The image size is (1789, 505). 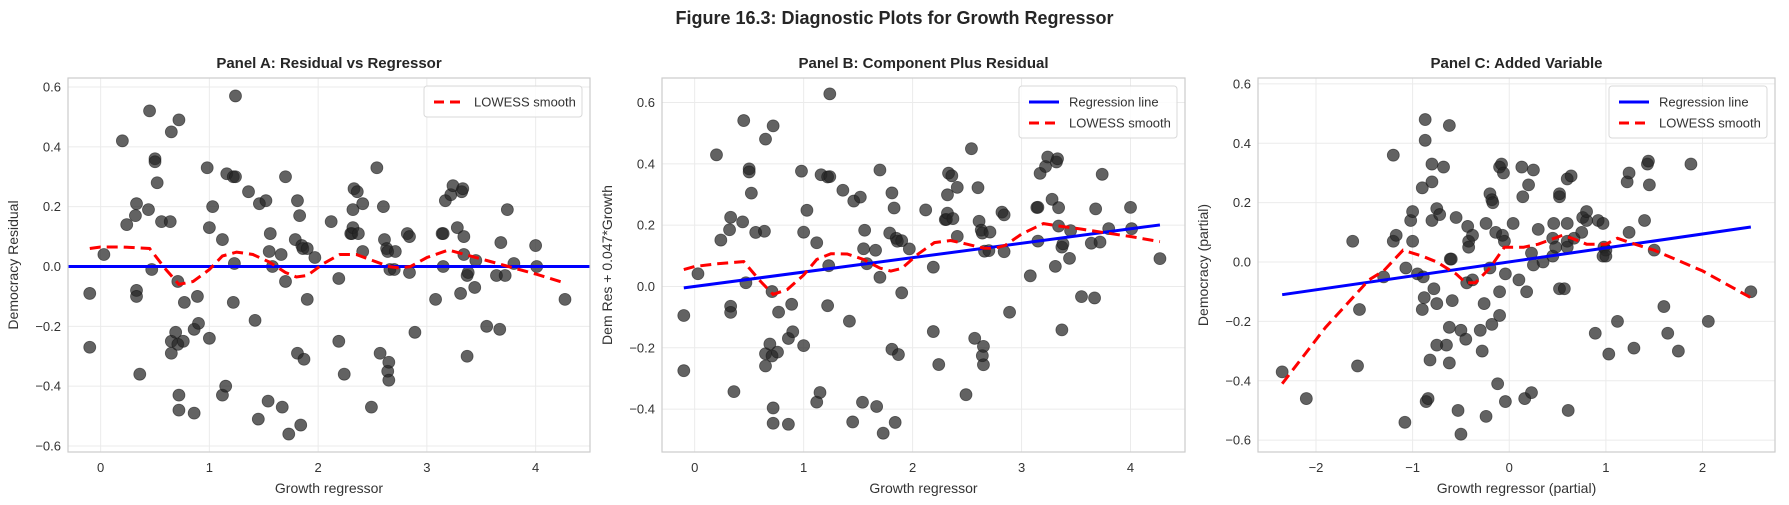 What do you see at coordinates (1114, 102) in the screenshot?
I see `legend-label: Regression line` at bounding box center [1114, 102].